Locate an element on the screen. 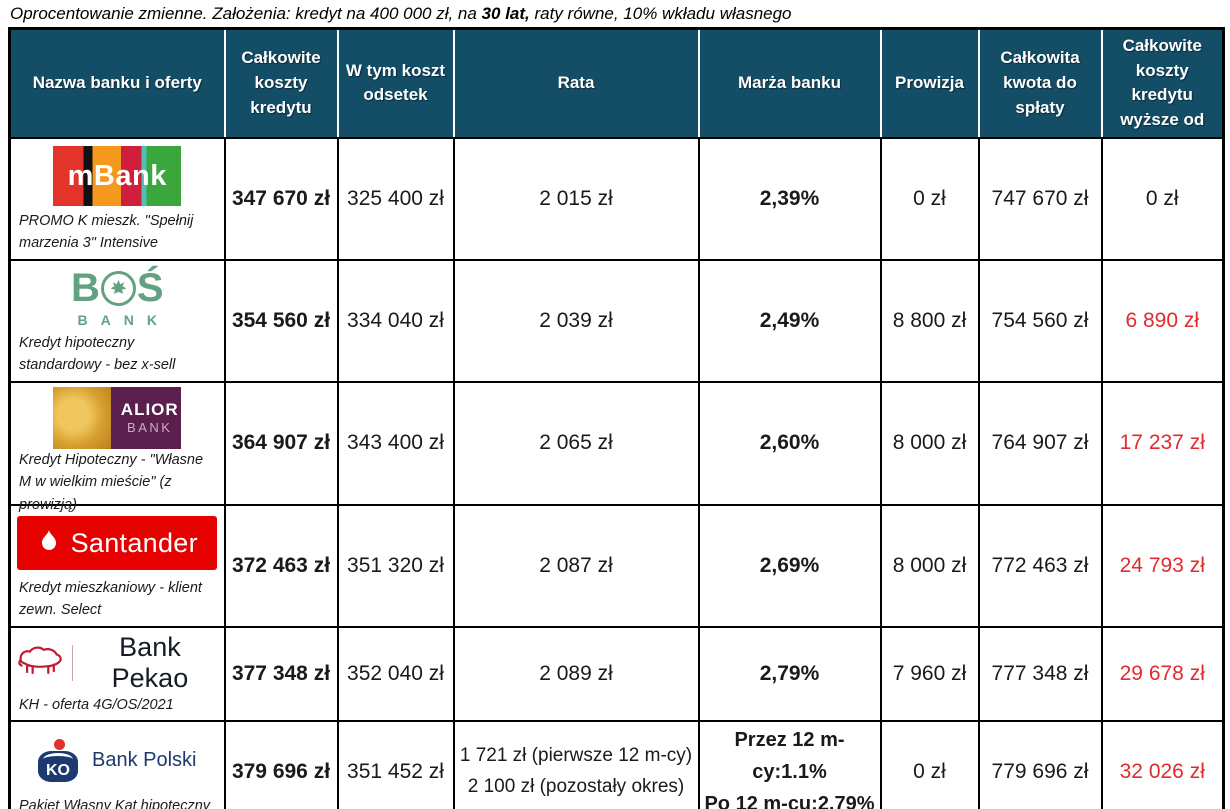 The height and width of the screenshot is (809, 1230). bos-logo-main: B Ś is located at coordinates (117, 288).